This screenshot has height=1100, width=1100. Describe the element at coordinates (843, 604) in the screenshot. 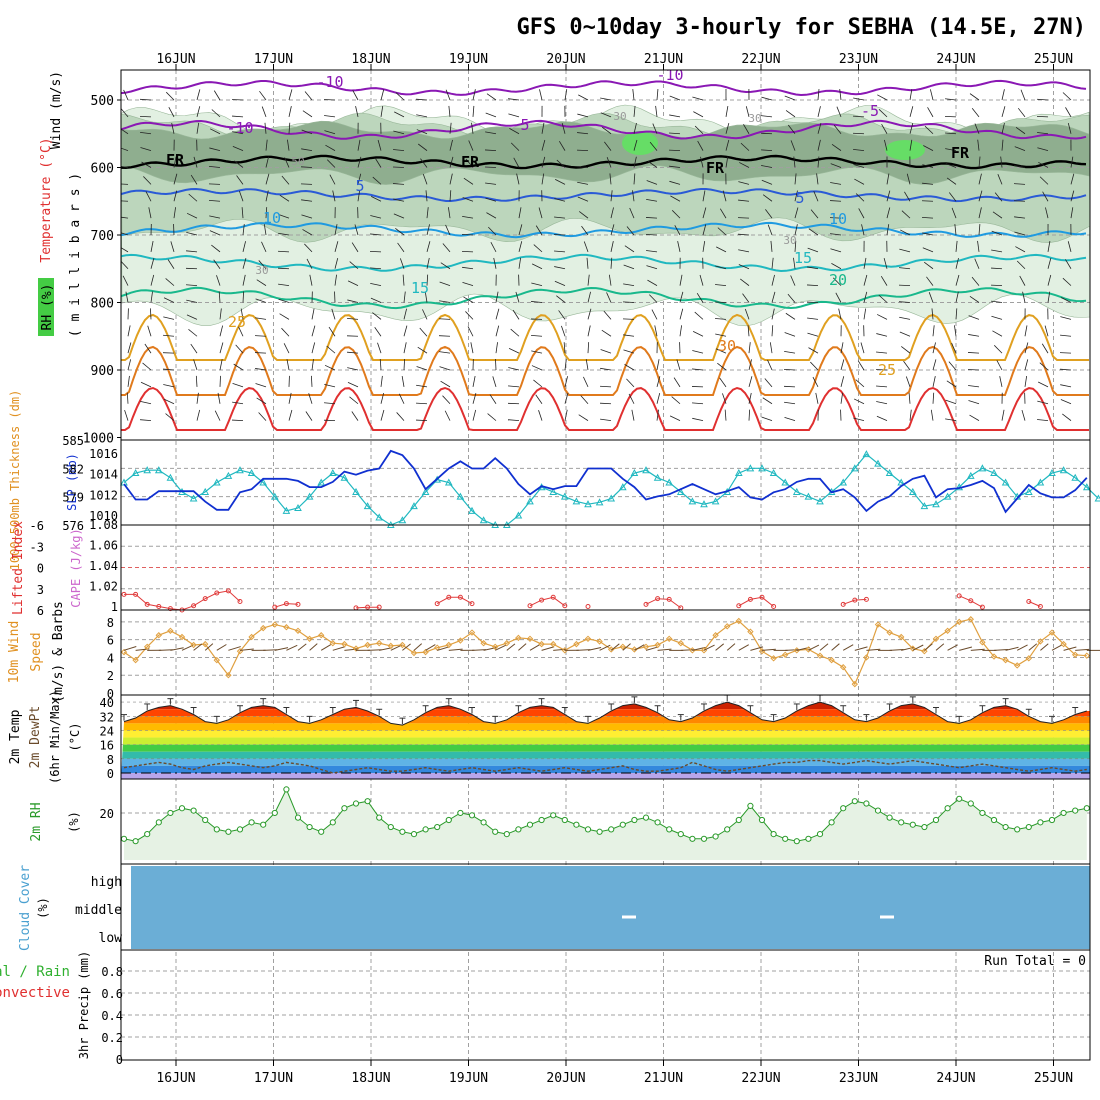

I see `li-point` at that location.